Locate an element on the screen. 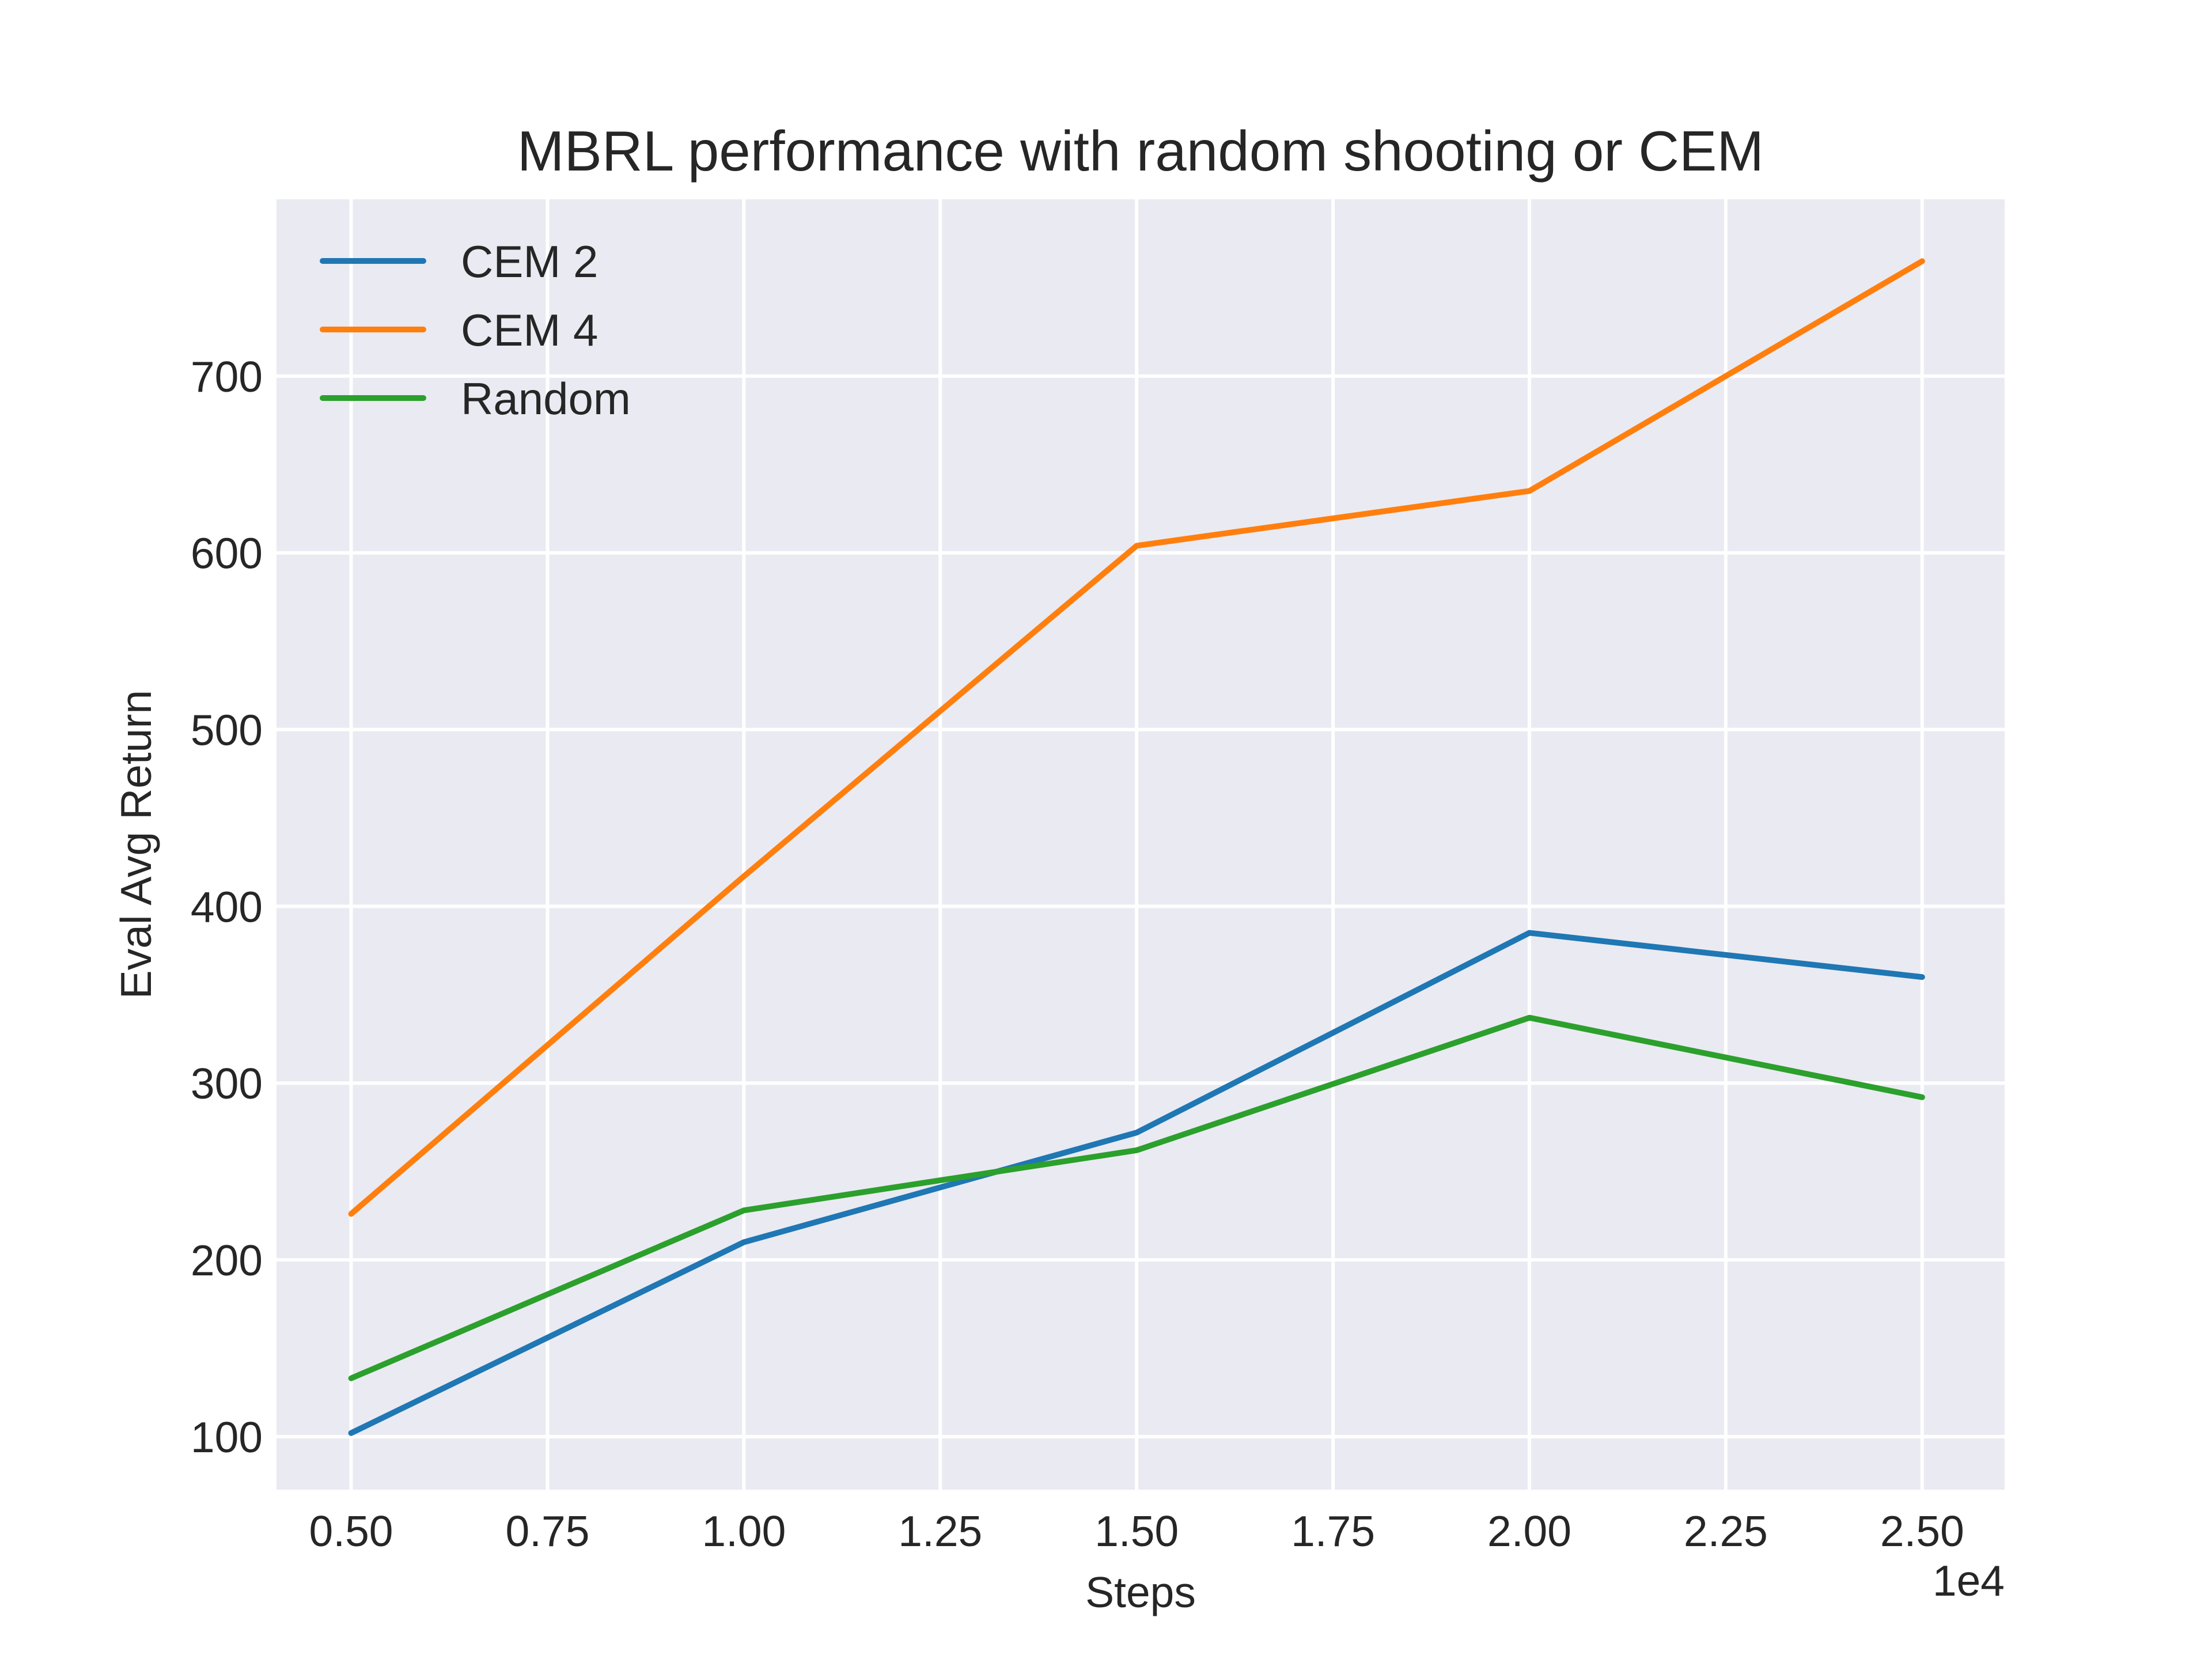 The width and height of the screenshot is (2212, 1659). x-axis-label: Steps is located at coordinates (1140, 1592).